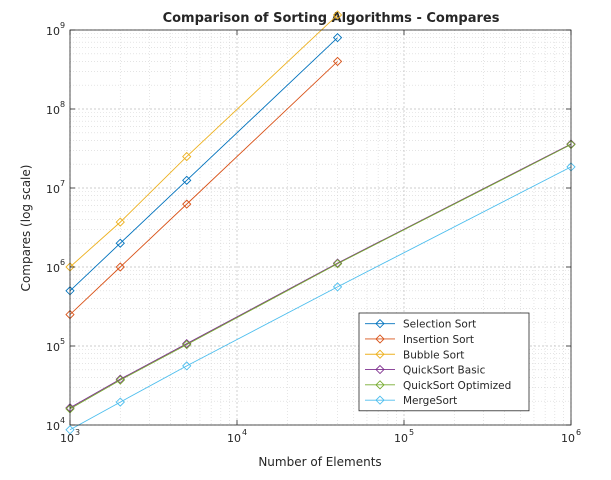 The image size is (611, 480). I want to click on x-tick-exponent: 4, so click(244, 432).